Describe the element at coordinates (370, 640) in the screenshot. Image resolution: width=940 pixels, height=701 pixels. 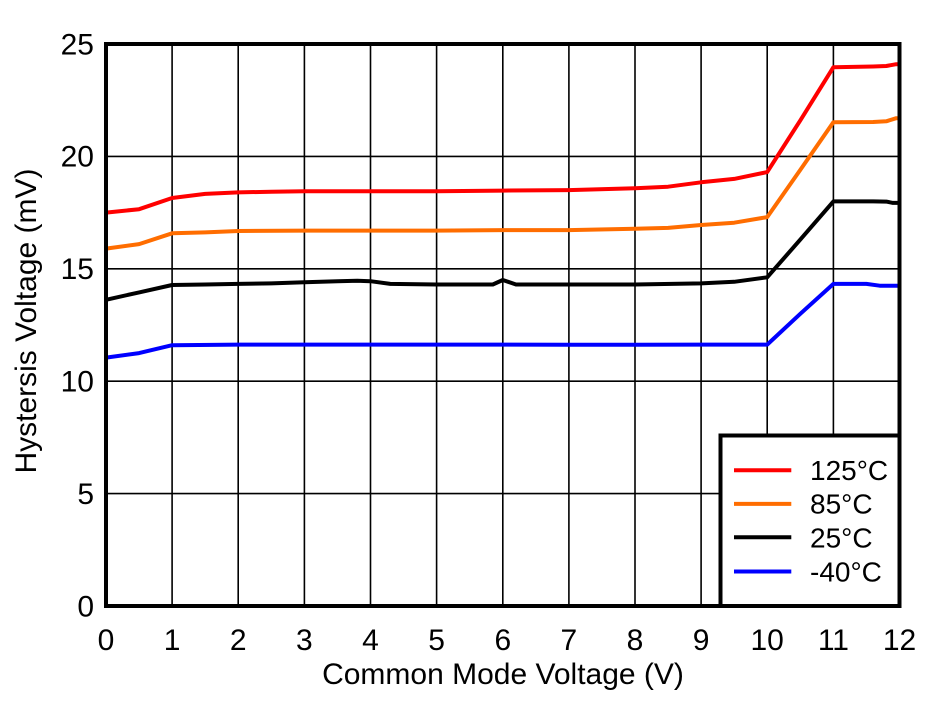
I see `svg-text: 4` at that location.